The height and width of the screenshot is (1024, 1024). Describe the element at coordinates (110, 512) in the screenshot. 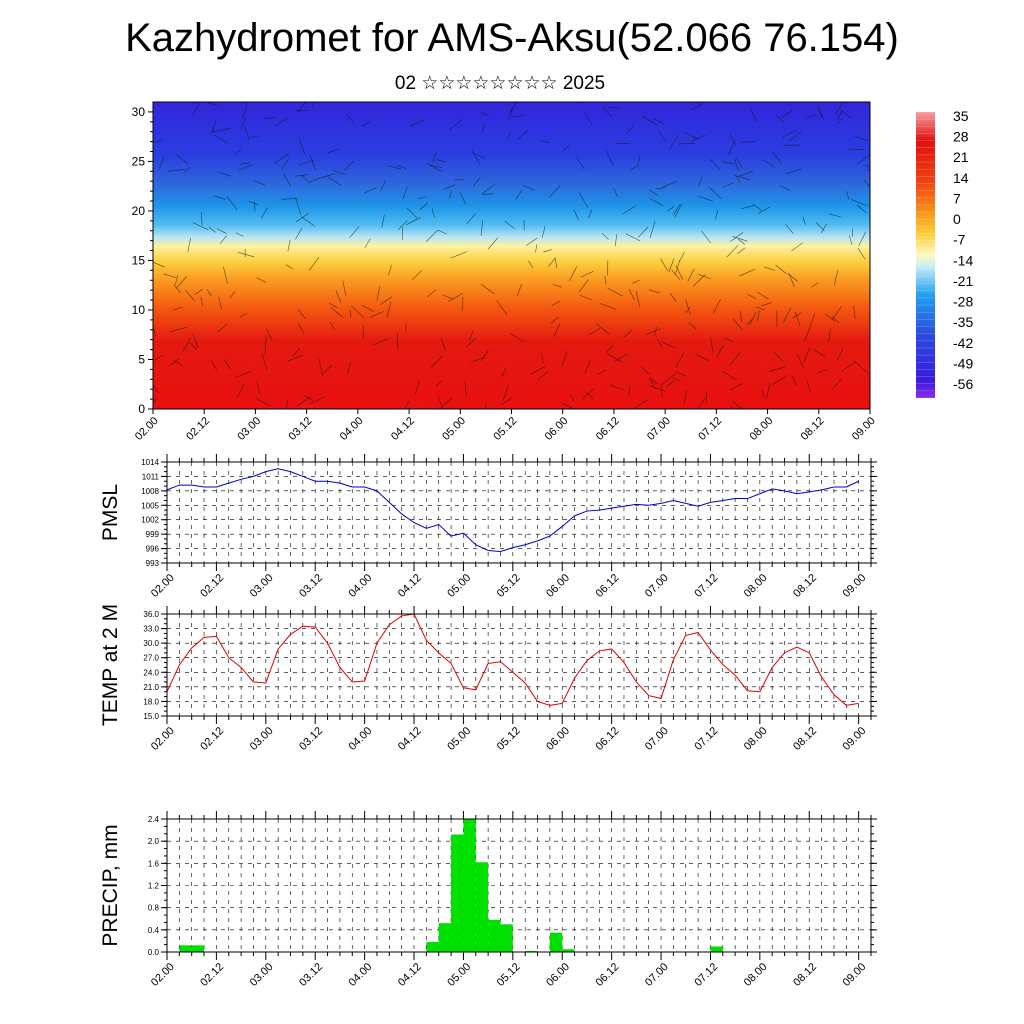

I see `y-axis-label: PMSL` at that location.